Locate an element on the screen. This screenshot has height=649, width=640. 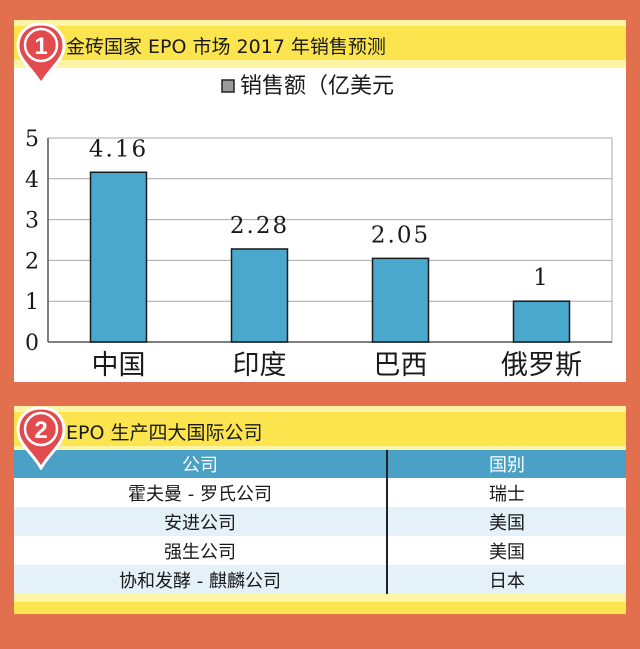
table-row: 安进公司 美国 is located at coordinates (320, 521).